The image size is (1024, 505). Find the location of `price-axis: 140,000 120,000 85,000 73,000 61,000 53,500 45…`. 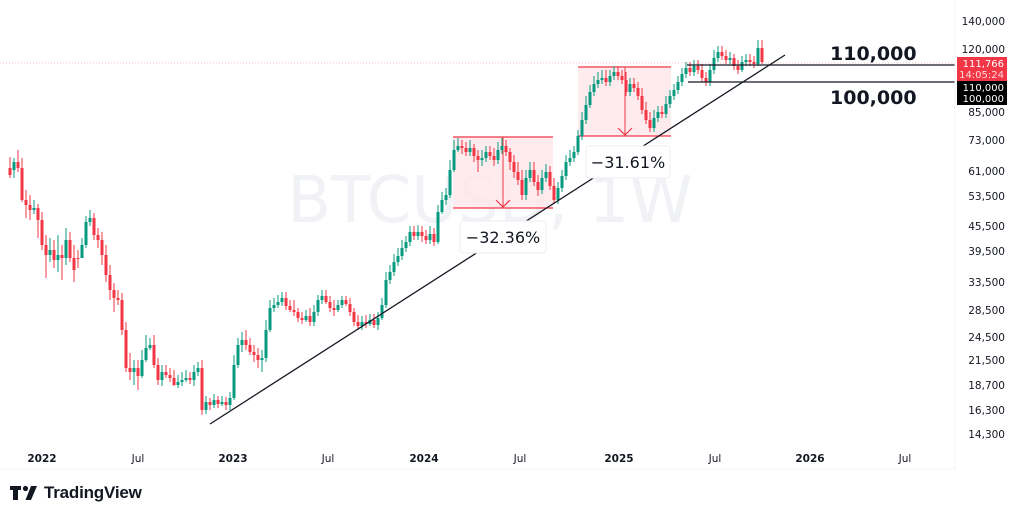

price-axis: 140,000 120,000 85,000 73,000 61,000 53,500 45… is located at coordinates (983, 228).